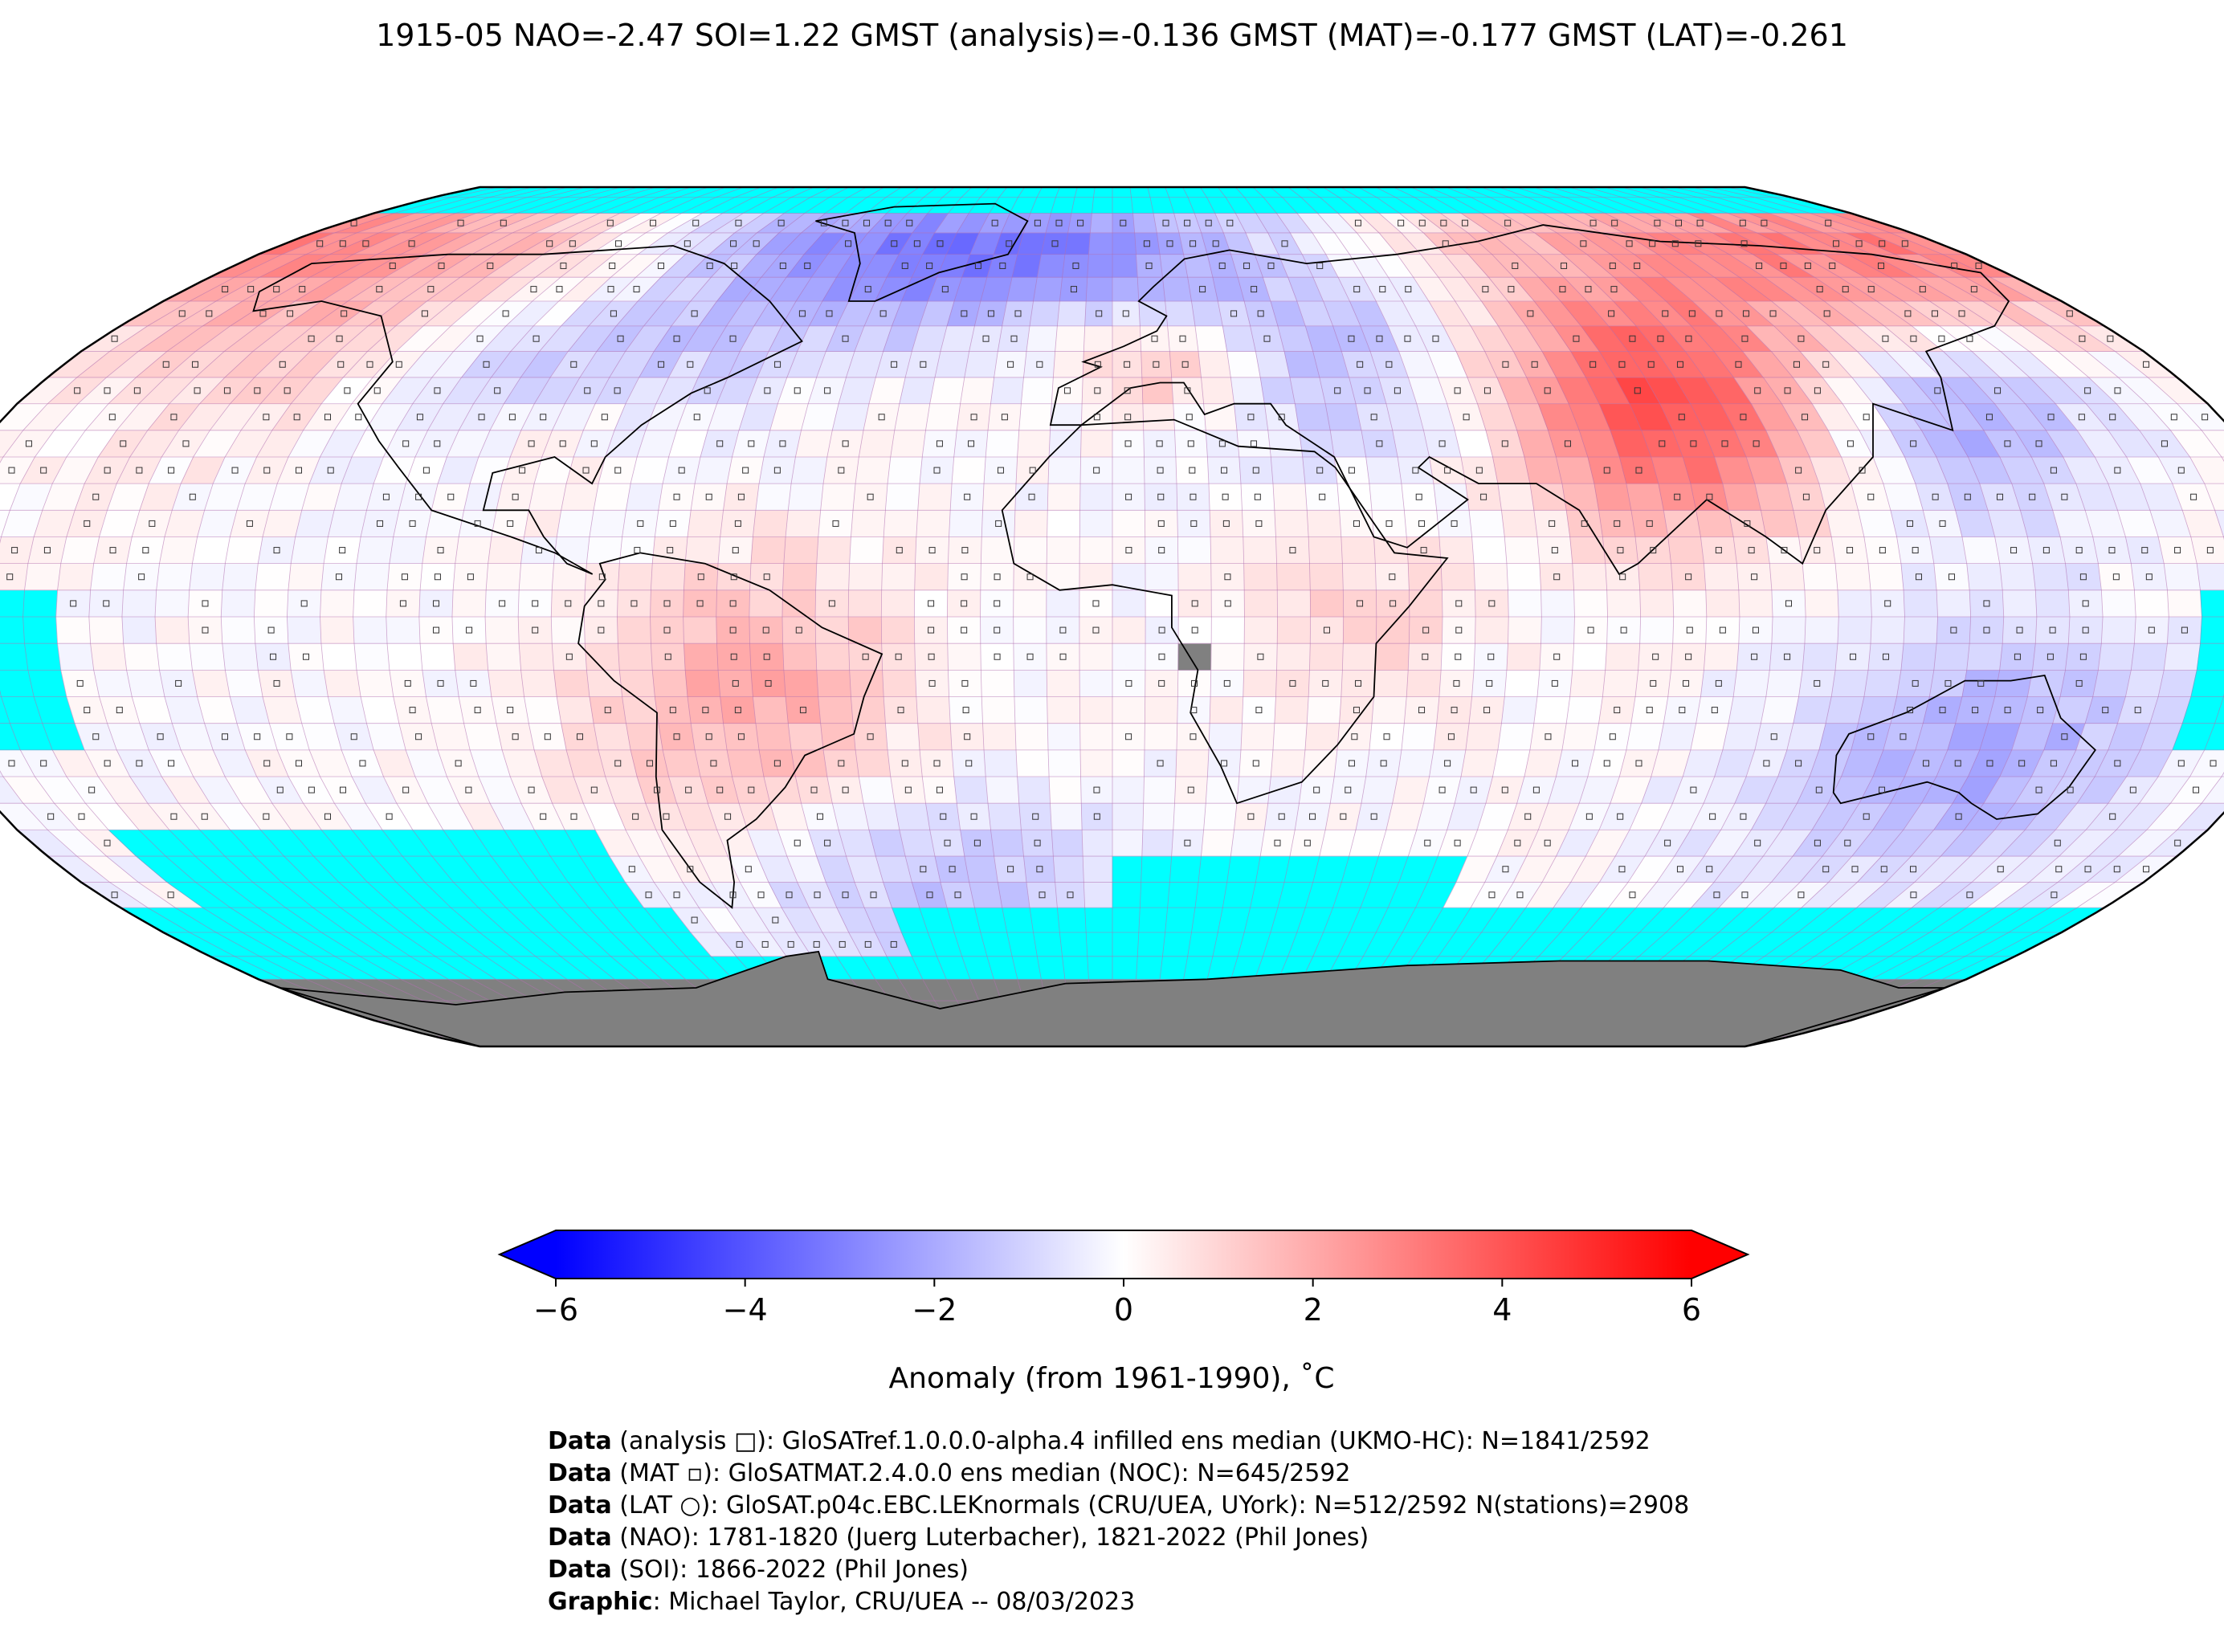  I want to click on colorbar-label: Anomaly (from 1961-1990), ˚C, so click(1112, 1378).